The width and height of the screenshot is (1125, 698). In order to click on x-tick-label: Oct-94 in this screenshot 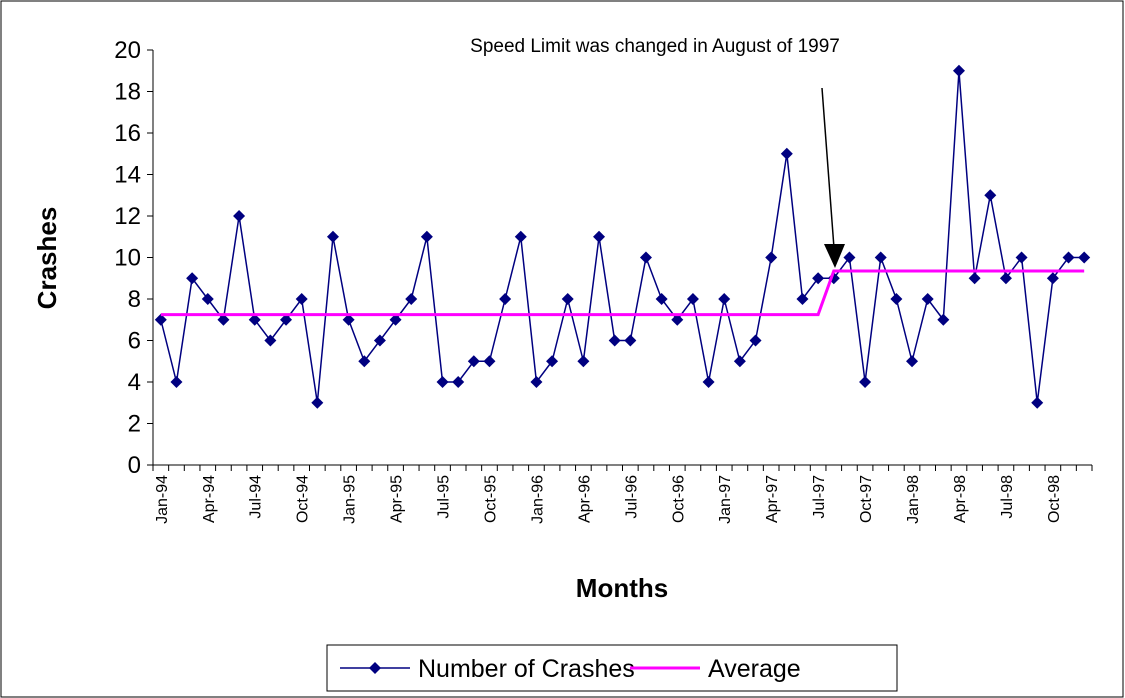, I will do `click(303, 499)`.